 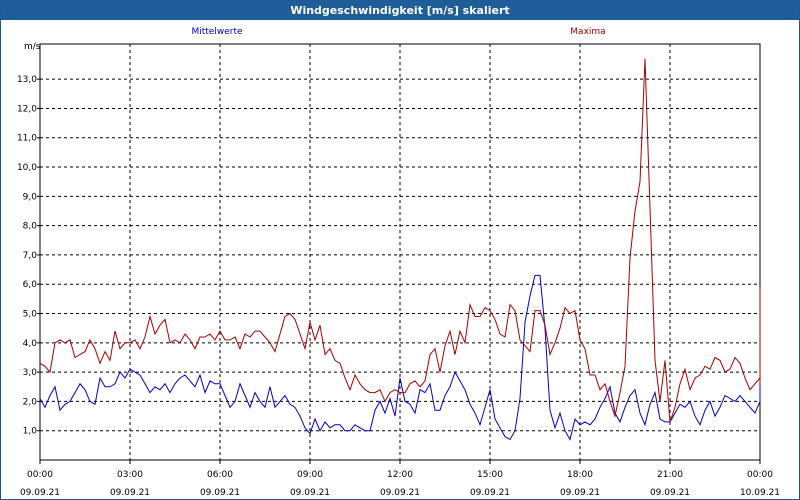 I want to click on y-tick-label: 12,0, so click(x=27, y=109).